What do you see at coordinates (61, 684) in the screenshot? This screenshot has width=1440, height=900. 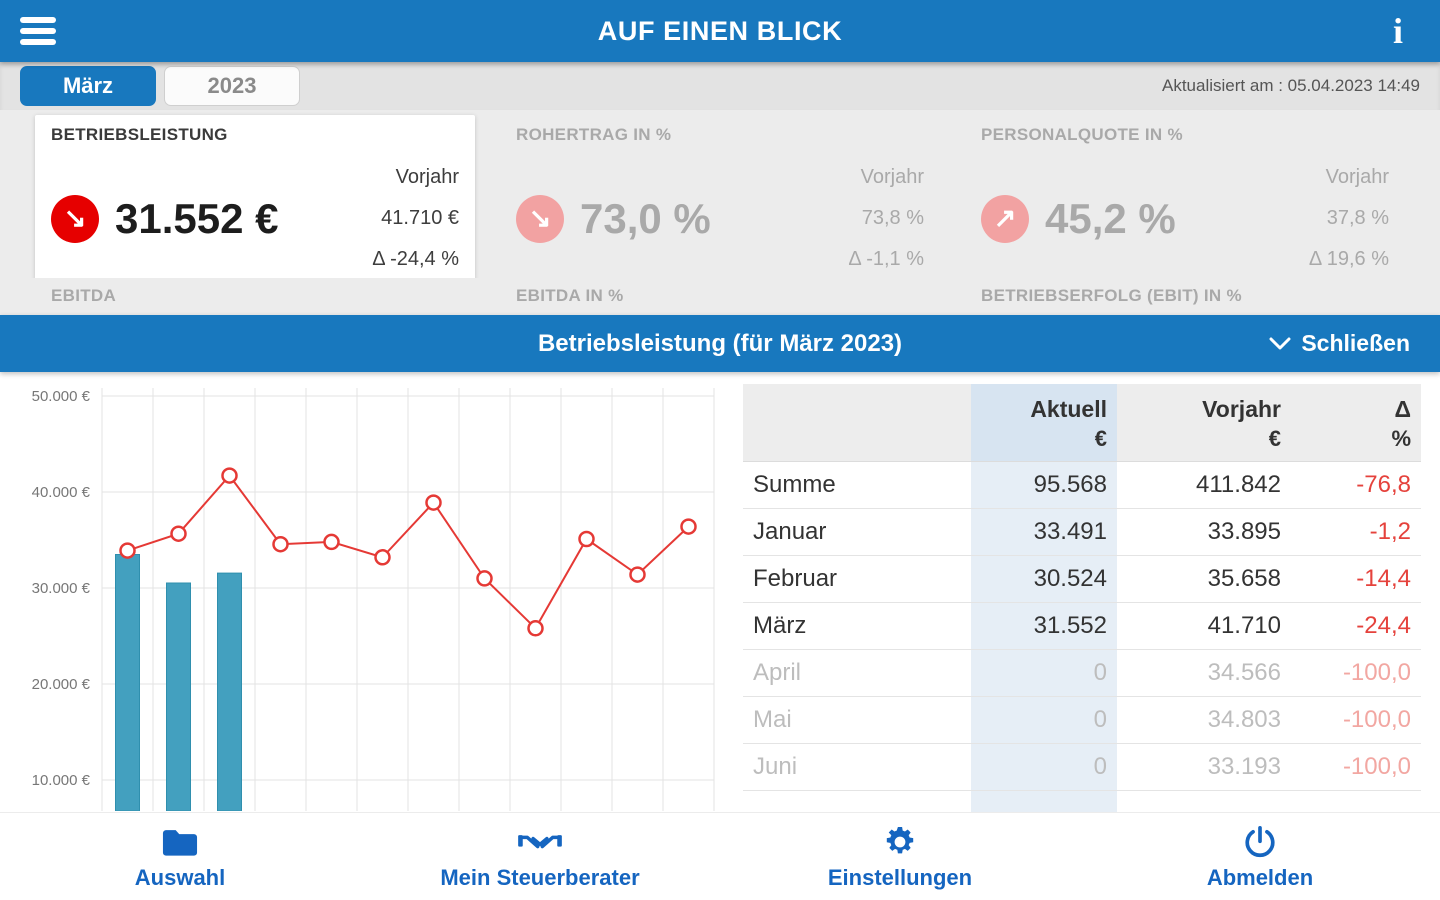 I see `y-tick-label: 20.000 €` at bounding box center [61, 684].